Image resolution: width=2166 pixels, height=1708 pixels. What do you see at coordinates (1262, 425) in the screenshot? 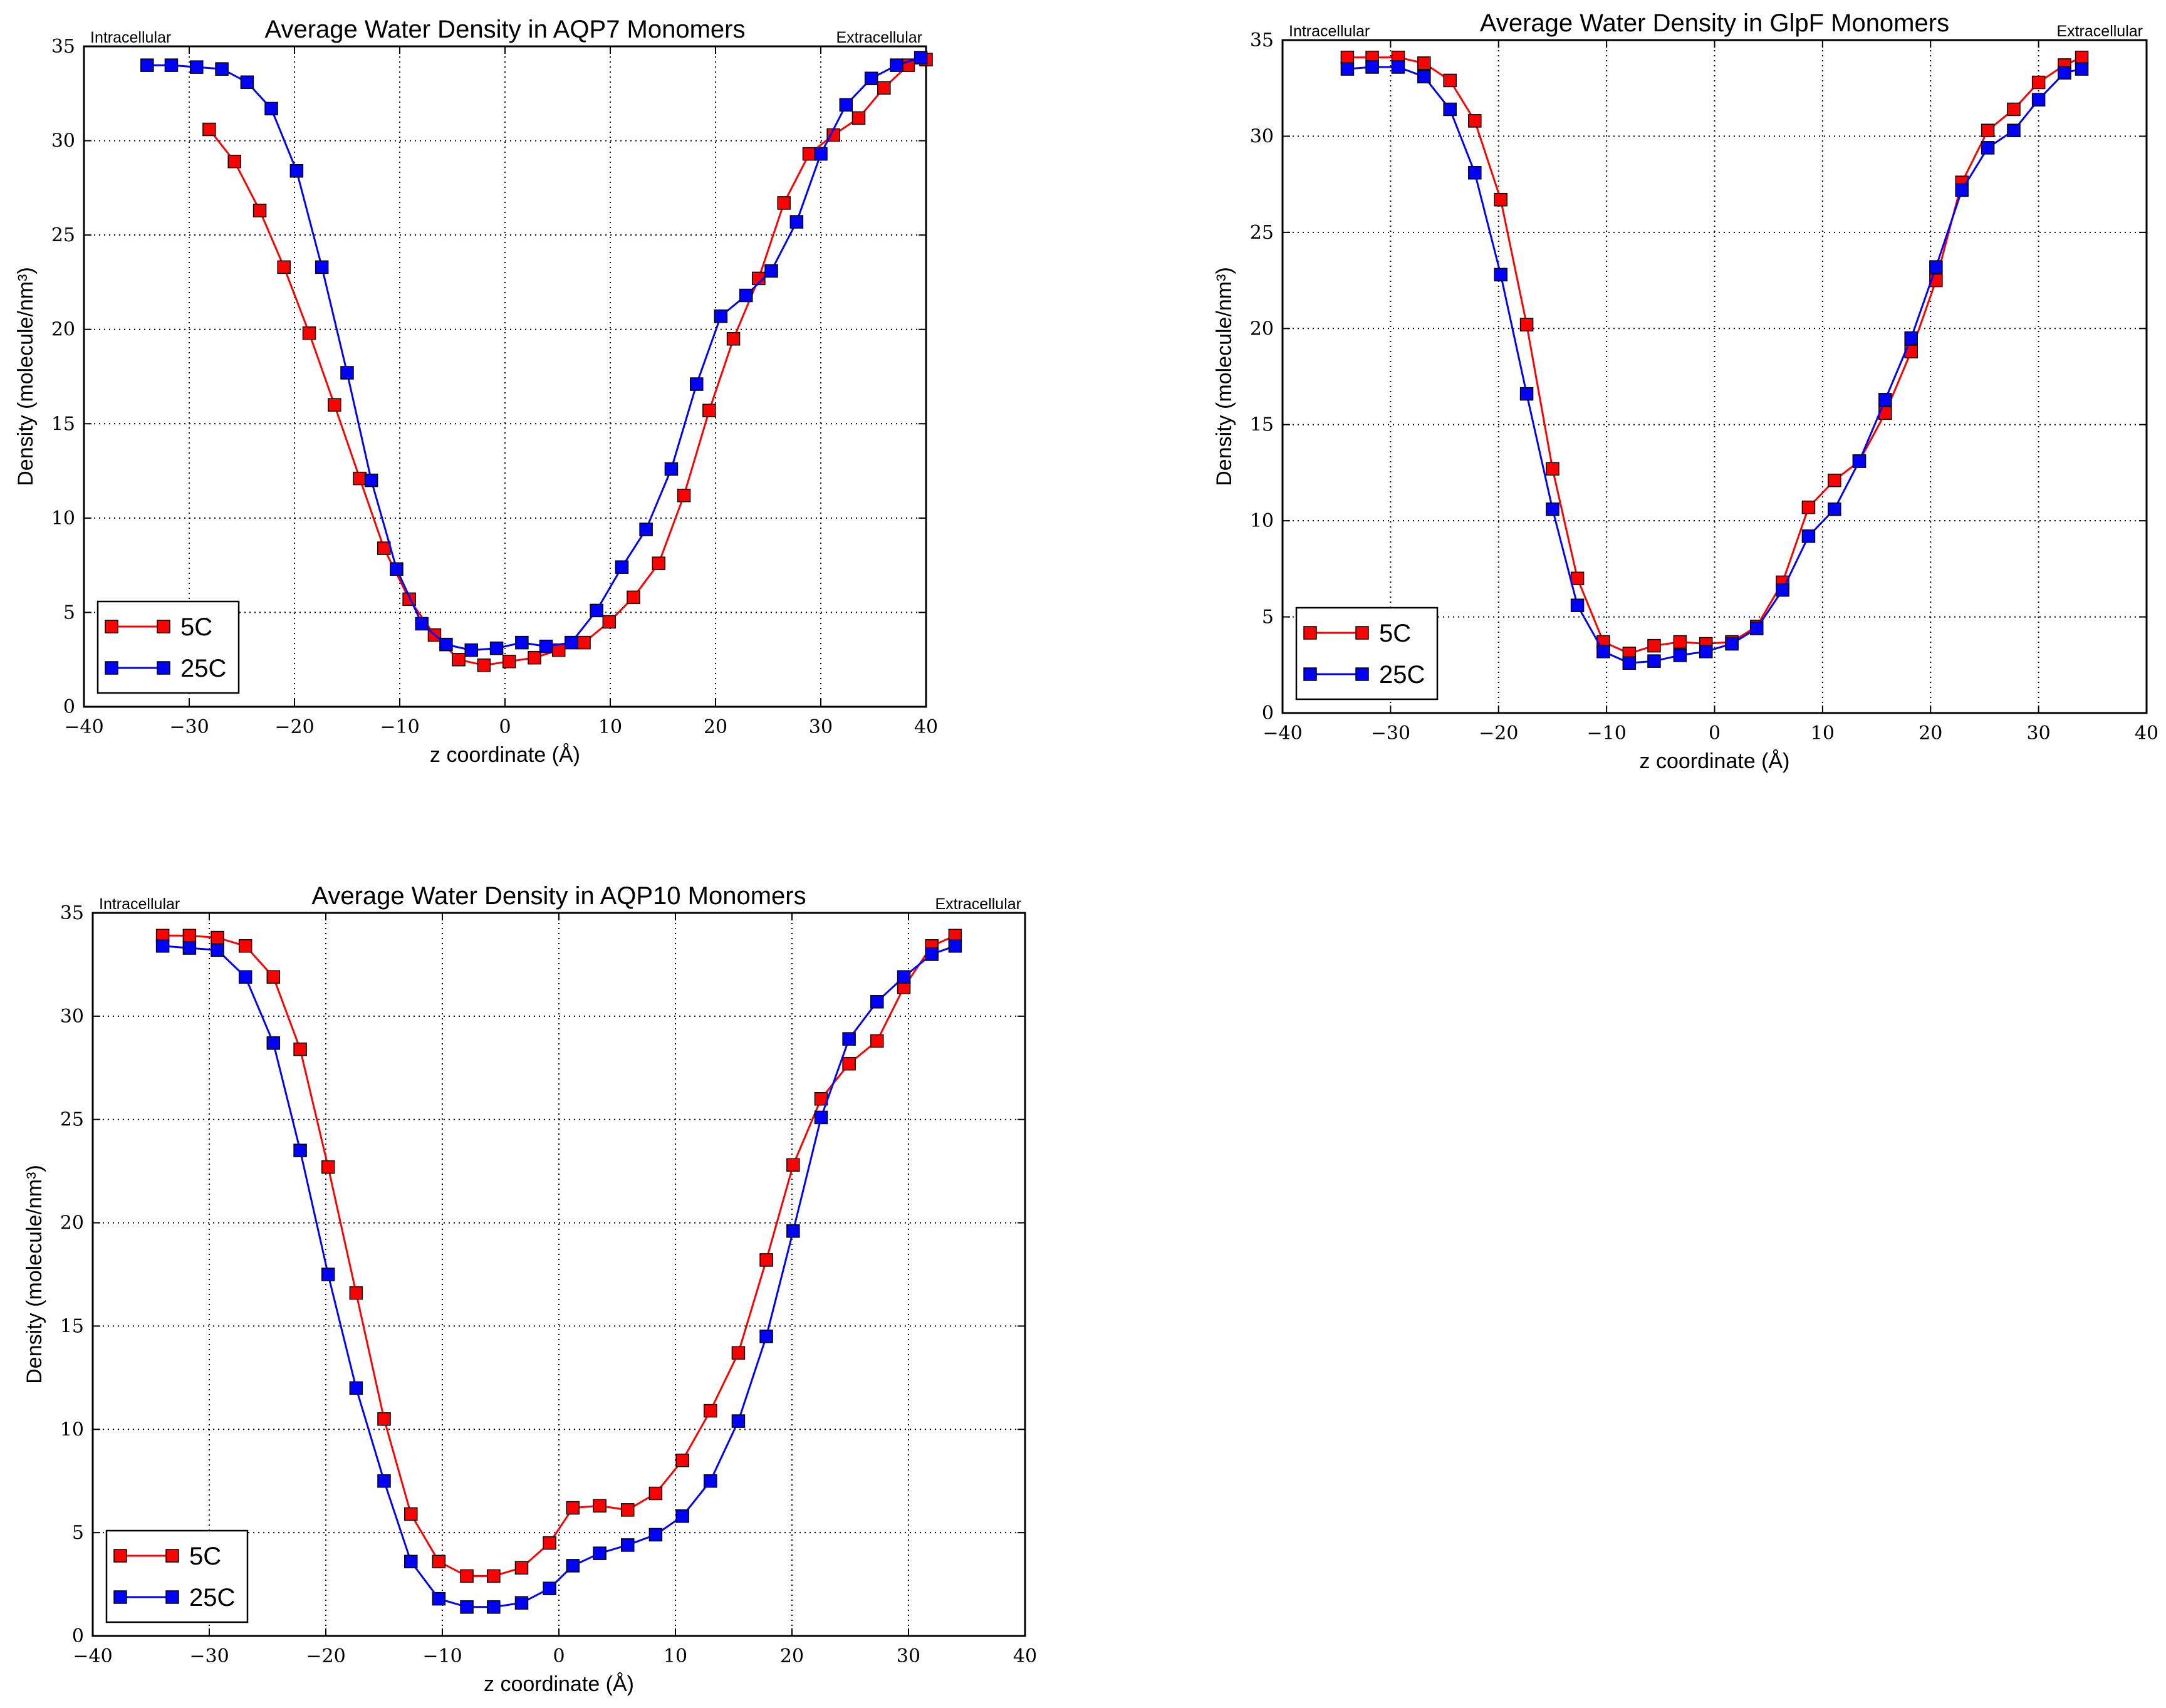
I see `y-tick-label: 15` at bounding box center [1262, 425].